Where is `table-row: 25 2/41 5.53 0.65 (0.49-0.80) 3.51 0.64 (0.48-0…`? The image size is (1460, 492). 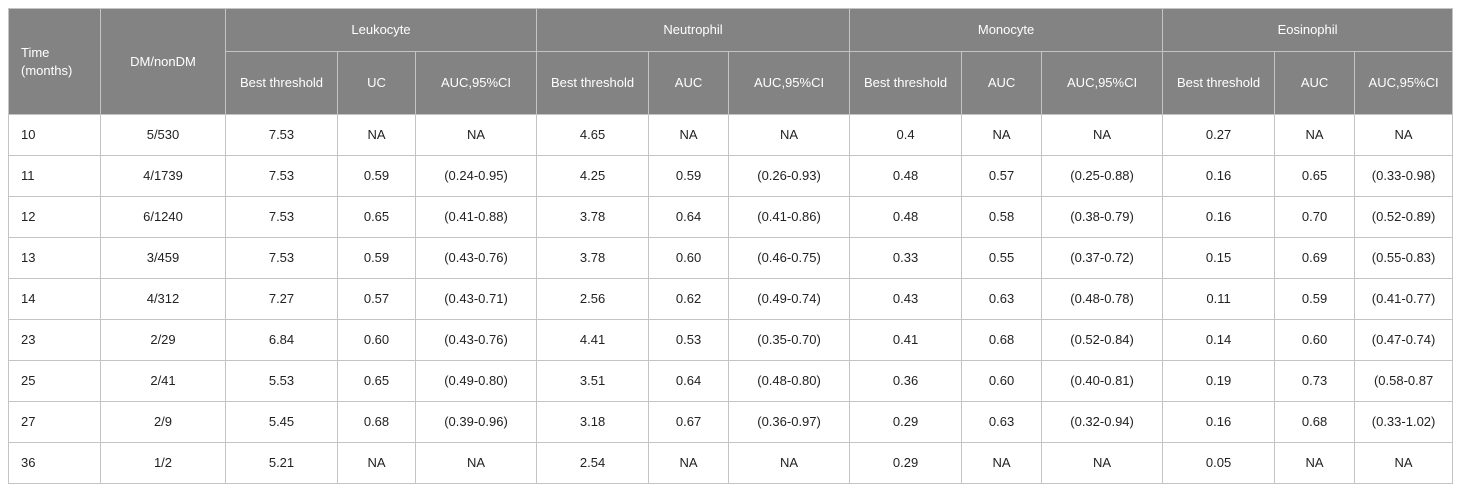
table-row: 25 2/41 5.53 0.65 (0.49-0.80) 3.51 0.64 (0.48-0… is located at coordinates (731, 381).